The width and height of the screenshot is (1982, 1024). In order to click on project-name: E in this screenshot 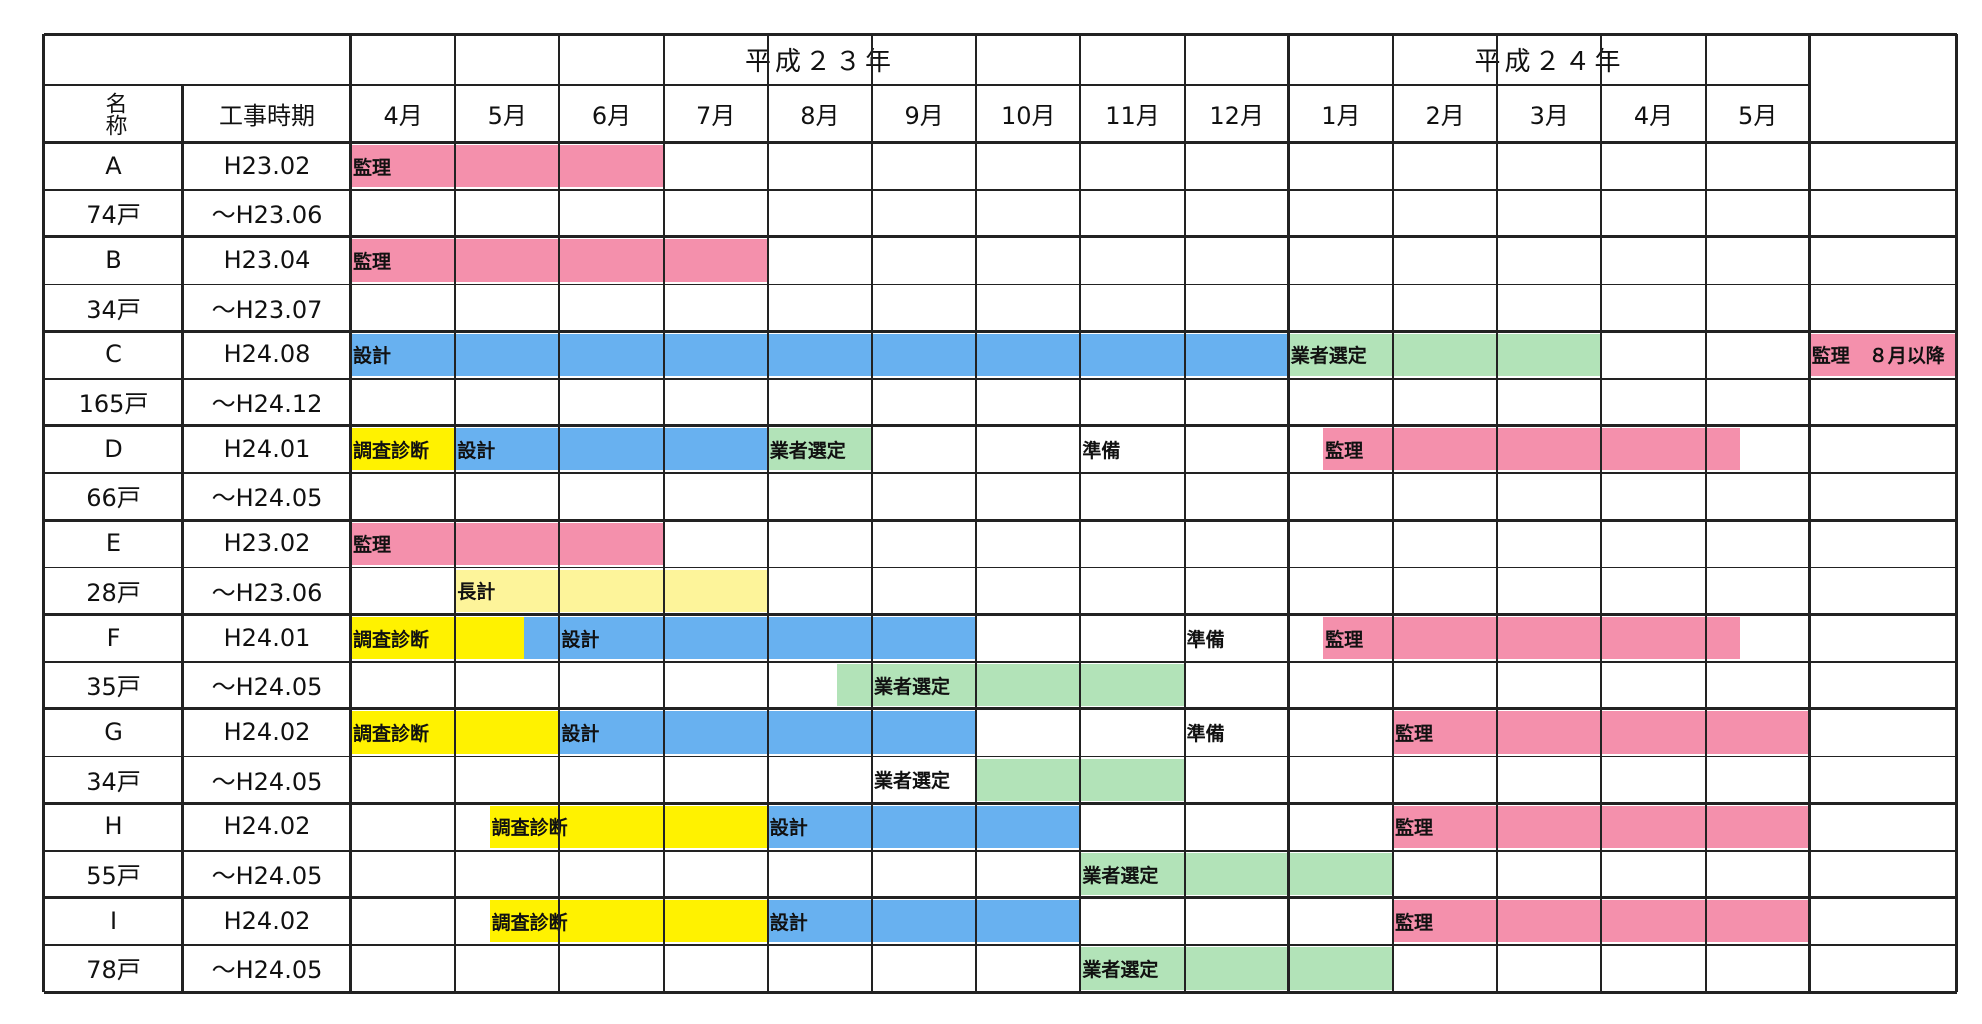, I will do `click(113, 543)`.